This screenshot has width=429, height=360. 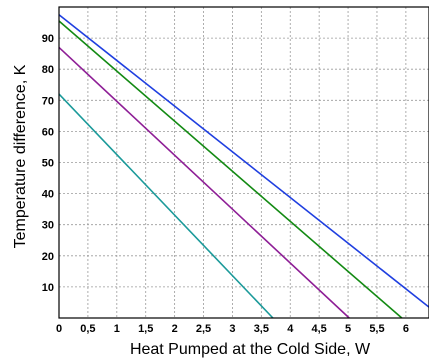 I want to click on x-tick-label: 3, so click(x=232, y=329).